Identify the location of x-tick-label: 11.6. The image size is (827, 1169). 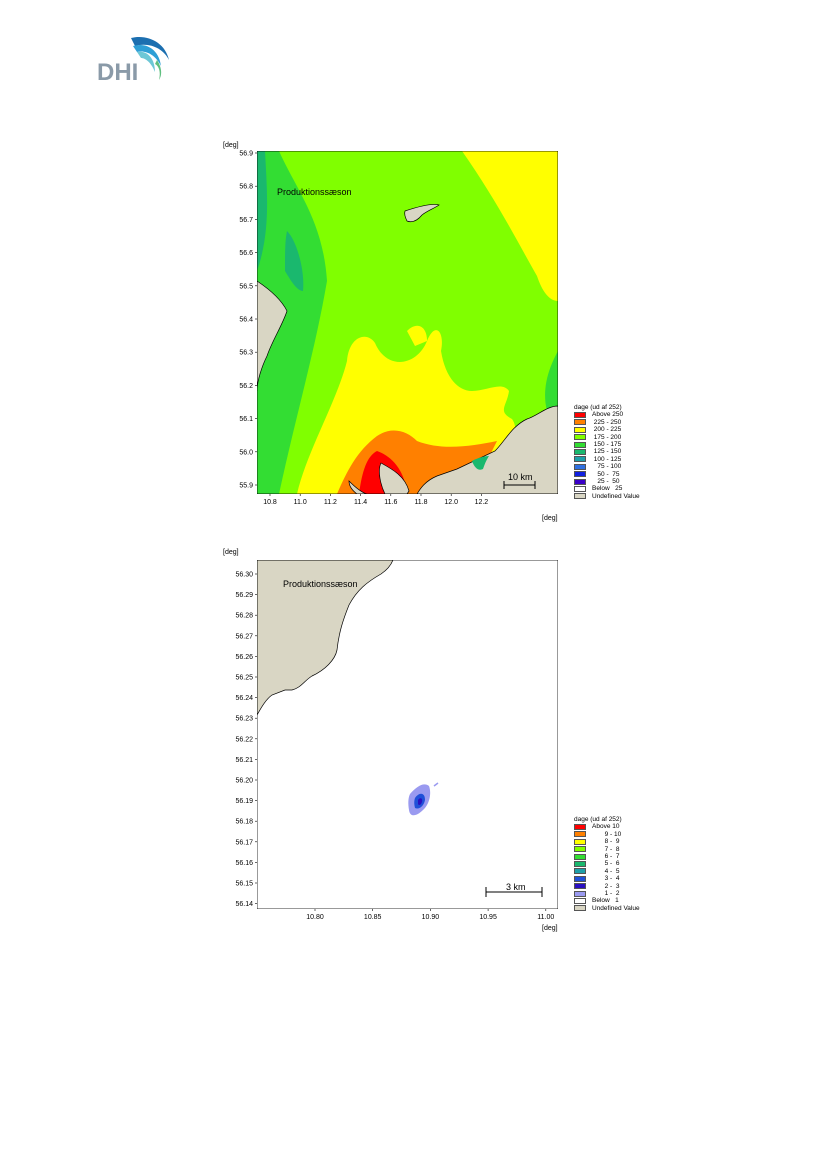
(390, 502).